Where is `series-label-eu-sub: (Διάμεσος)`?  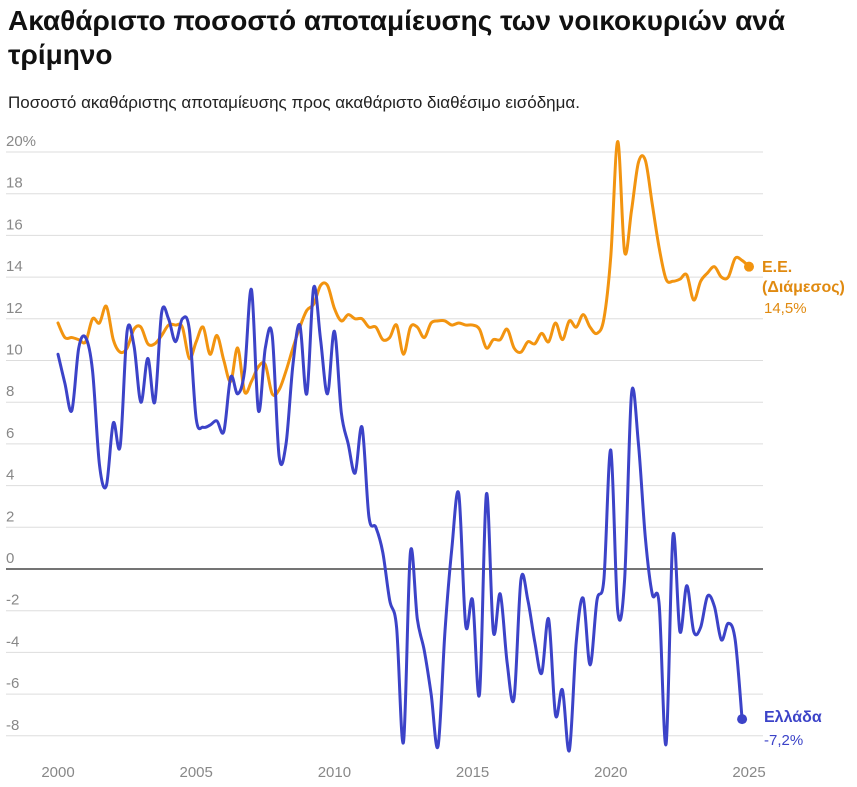 series-label-eu-sub: (Διάμεσος) is located at coordinates (803, 287).